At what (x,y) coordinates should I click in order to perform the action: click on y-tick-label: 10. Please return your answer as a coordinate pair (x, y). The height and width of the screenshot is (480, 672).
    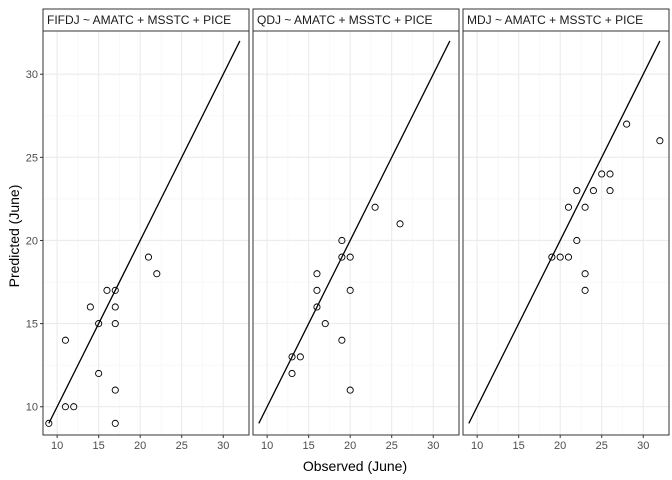
    Looking at the image, I should click on (32, 408).